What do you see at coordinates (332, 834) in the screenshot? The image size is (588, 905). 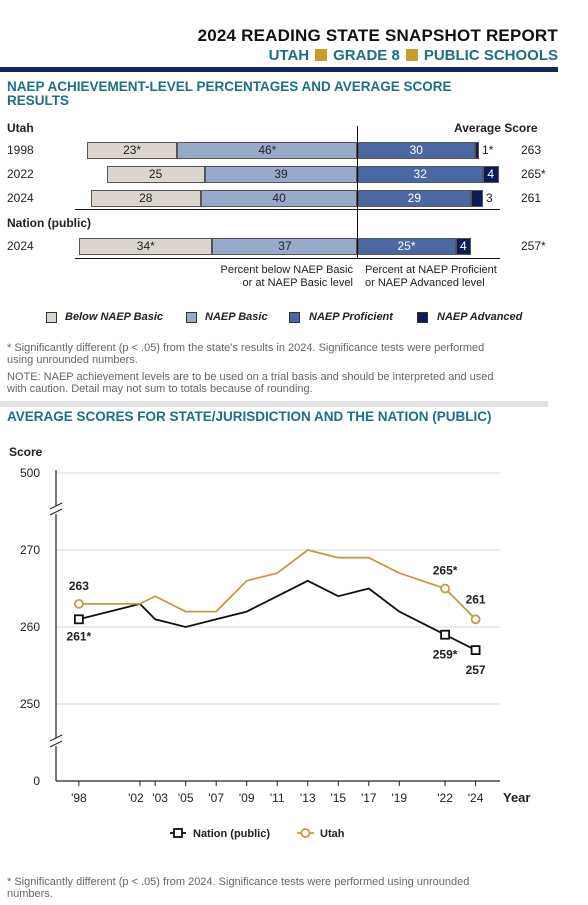 I see `legend-utah-label: Utah` at bounding box center [332, 834].